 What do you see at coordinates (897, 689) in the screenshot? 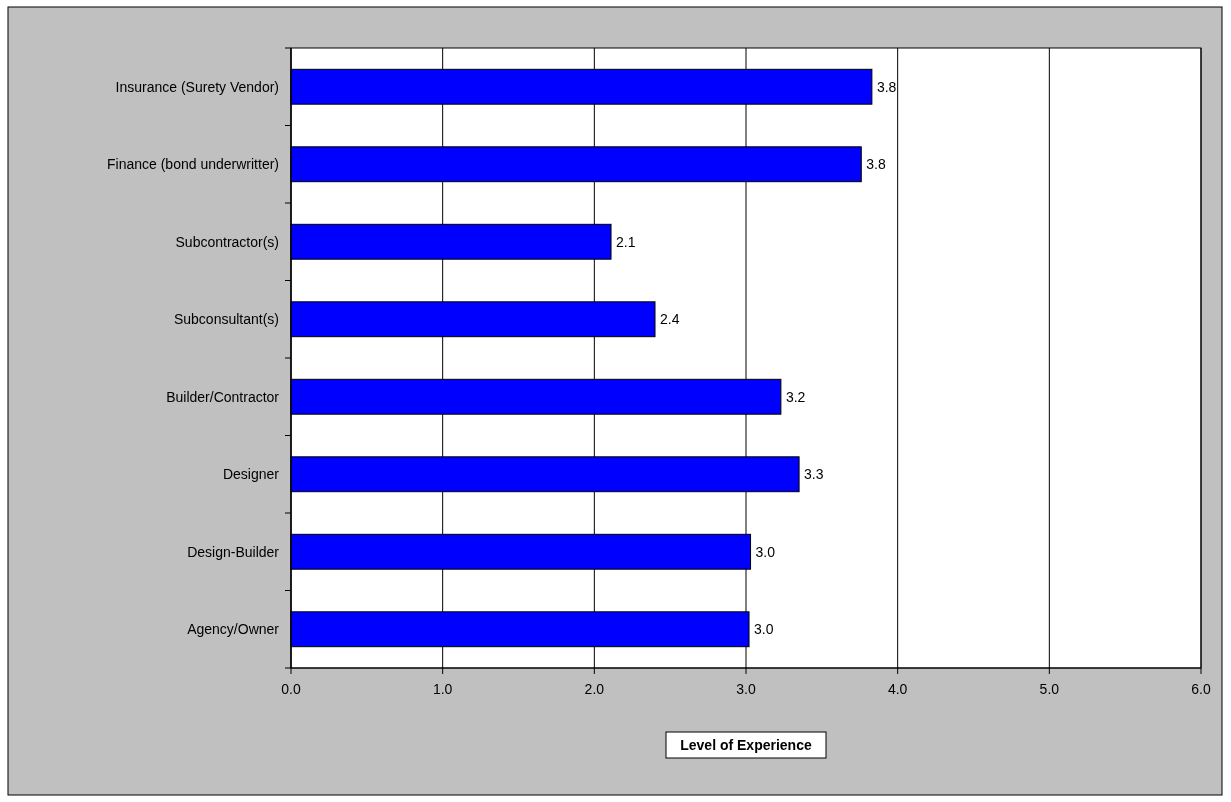
I see `x-tick-label: 4.0` at bounding box center [897, 689].